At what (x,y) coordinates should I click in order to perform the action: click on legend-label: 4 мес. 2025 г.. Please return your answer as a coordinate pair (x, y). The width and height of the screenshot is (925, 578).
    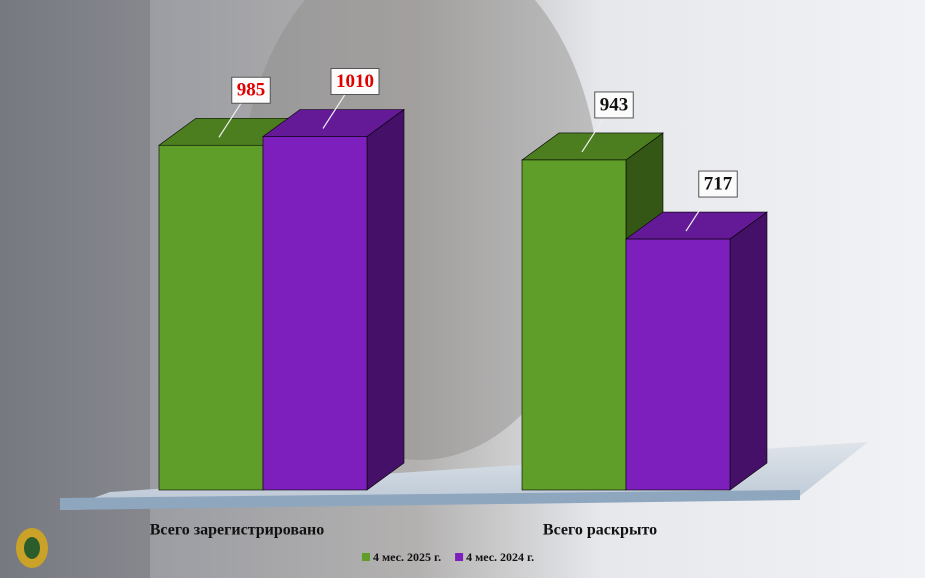
    Looking at the image, I should click on (407, 557).